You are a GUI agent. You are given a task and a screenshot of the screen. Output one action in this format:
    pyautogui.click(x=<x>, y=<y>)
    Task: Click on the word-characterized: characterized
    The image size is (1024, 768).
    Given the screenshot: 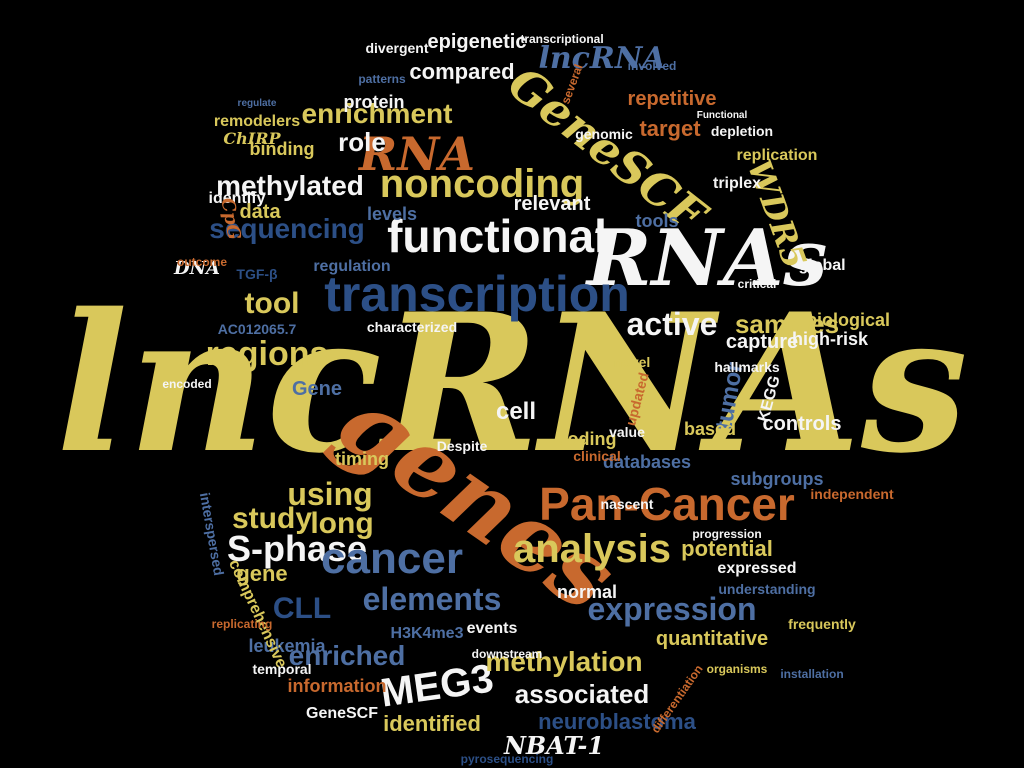 What is the action you would take?
    pyautogui.click(x=412, y=327)
    